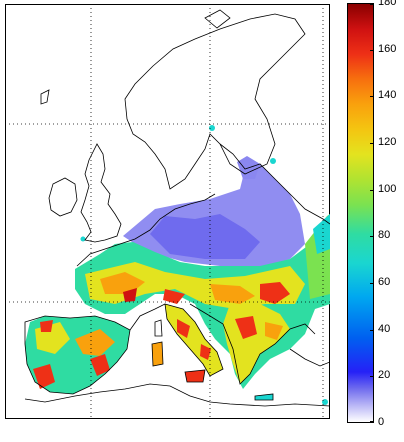 The height and width of the screenshot is (442, 404). Describe the element at coordinates (387, 142) in the screenshot. I see `colorbar-tick-label: 120` at that location.